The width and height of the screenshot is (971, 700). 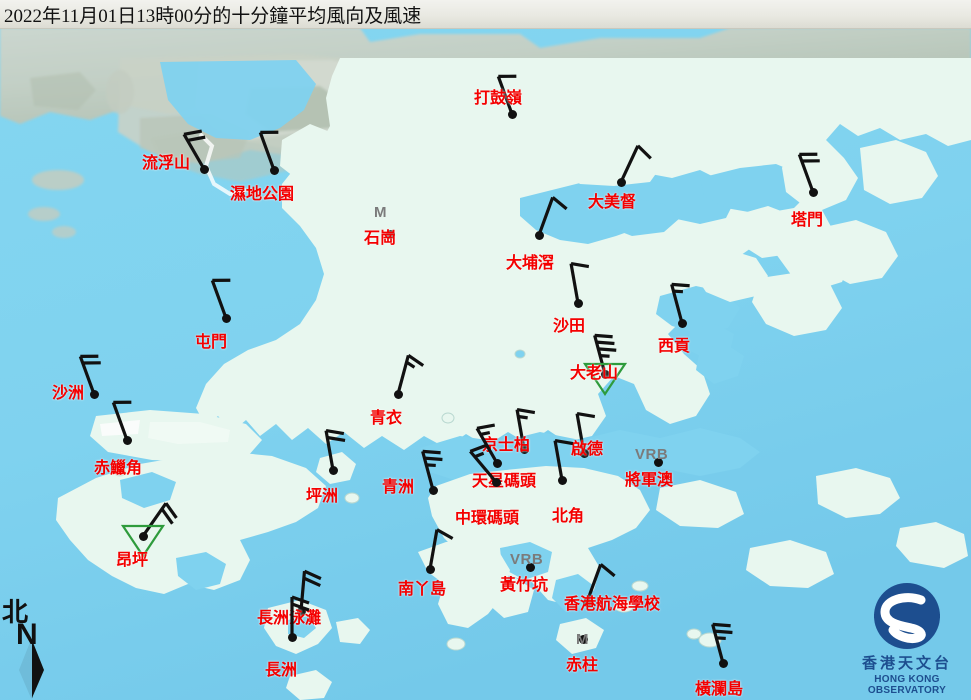 I want to click on compass-rose: 北 N, so click(x=35, y=645).